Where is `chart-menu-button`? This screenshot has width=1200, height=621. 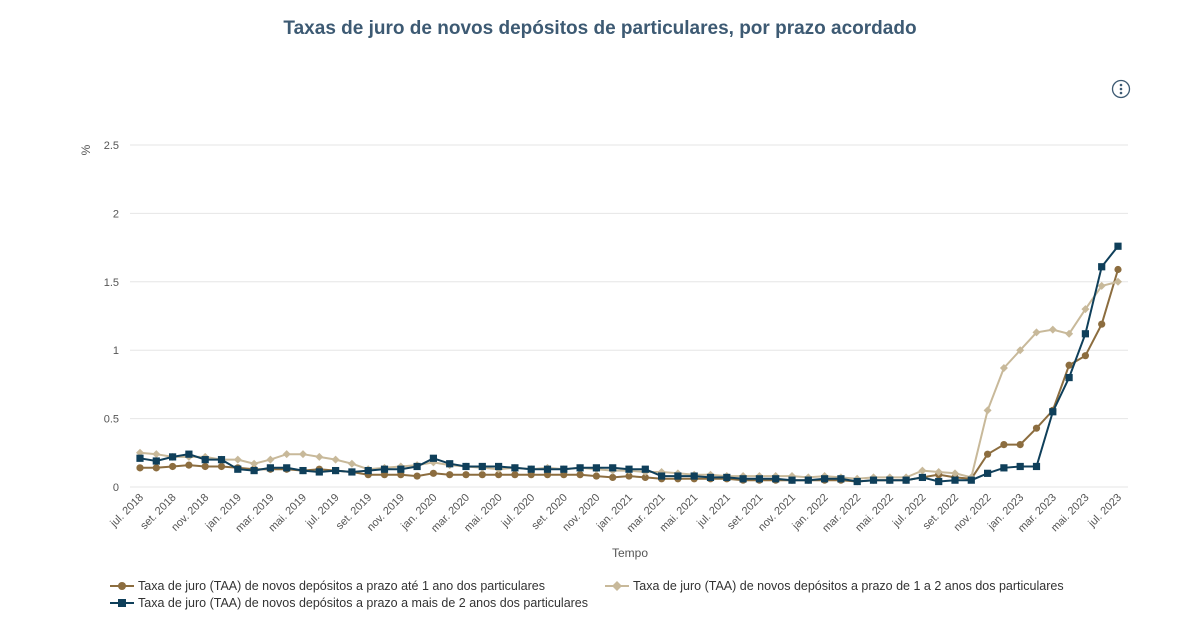 chart-menu-button is located at coordinates (1121, 89).